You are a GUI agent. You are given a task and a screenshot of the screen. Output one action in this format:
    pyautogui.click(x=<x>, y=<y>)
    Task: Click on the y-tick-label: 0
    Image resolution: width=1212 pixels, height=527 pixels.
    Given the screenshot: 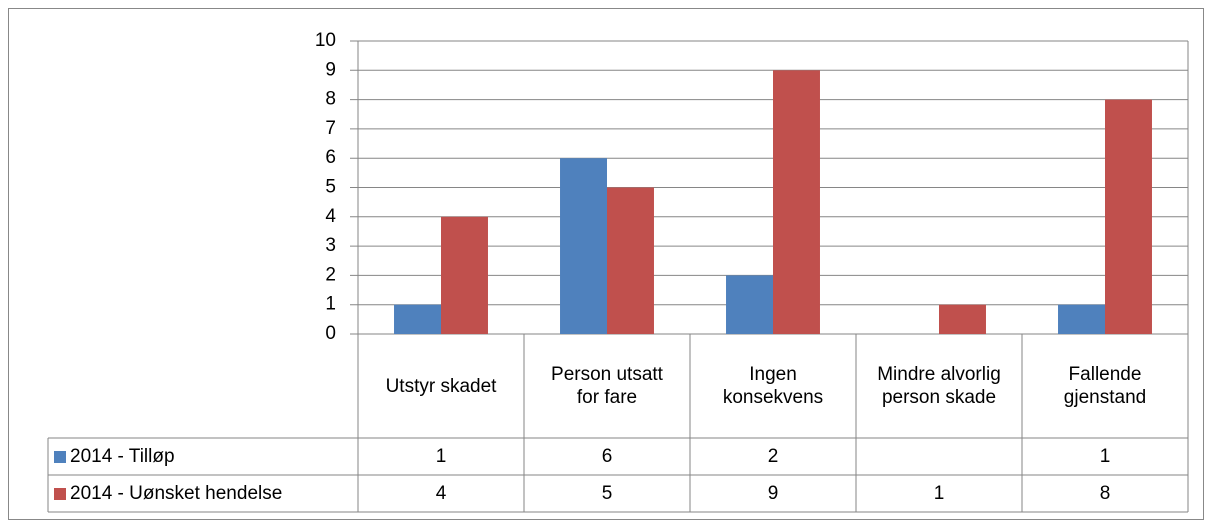 What is the action you would take?
    pyautogui.click(x=330, y=333)
    